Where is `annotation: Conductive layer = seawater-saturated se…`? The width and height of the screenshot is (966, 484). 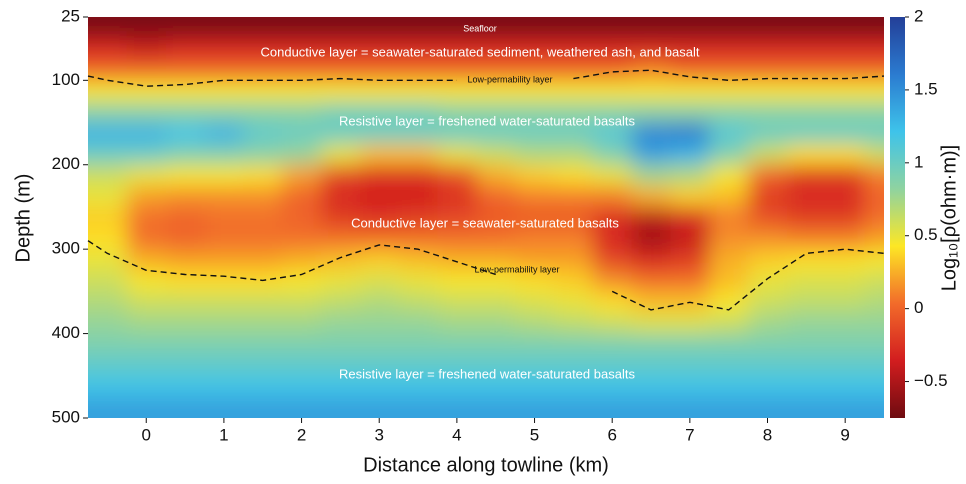
annotation: Conductive layer = seawater-saturated se… is located at coordinates (479, 51).